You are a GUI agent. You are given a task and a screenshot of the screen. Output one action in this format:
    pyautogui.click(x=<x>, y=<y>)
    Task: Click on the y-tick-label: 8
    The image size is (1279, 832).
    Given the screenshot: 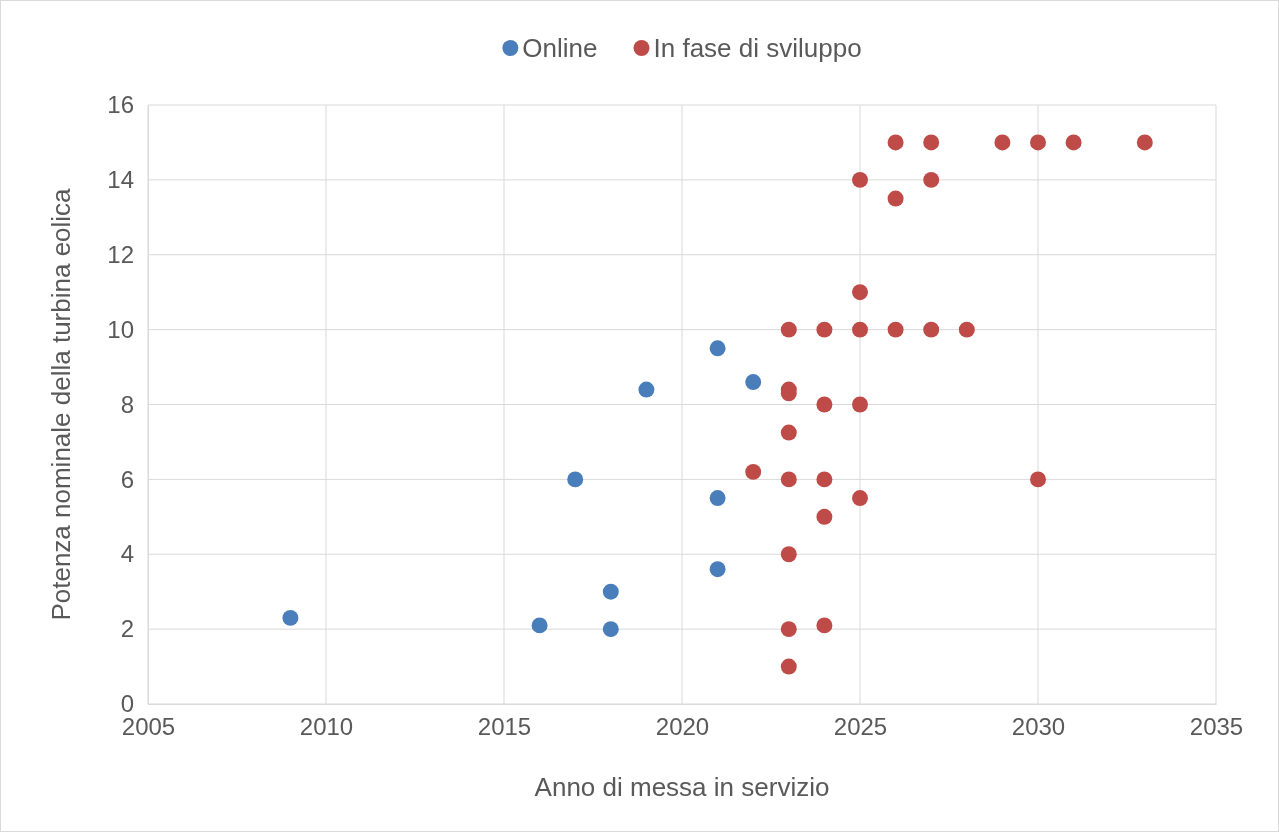 What is the action you would take?
    pyautogui.click(x=127, y=404)
    